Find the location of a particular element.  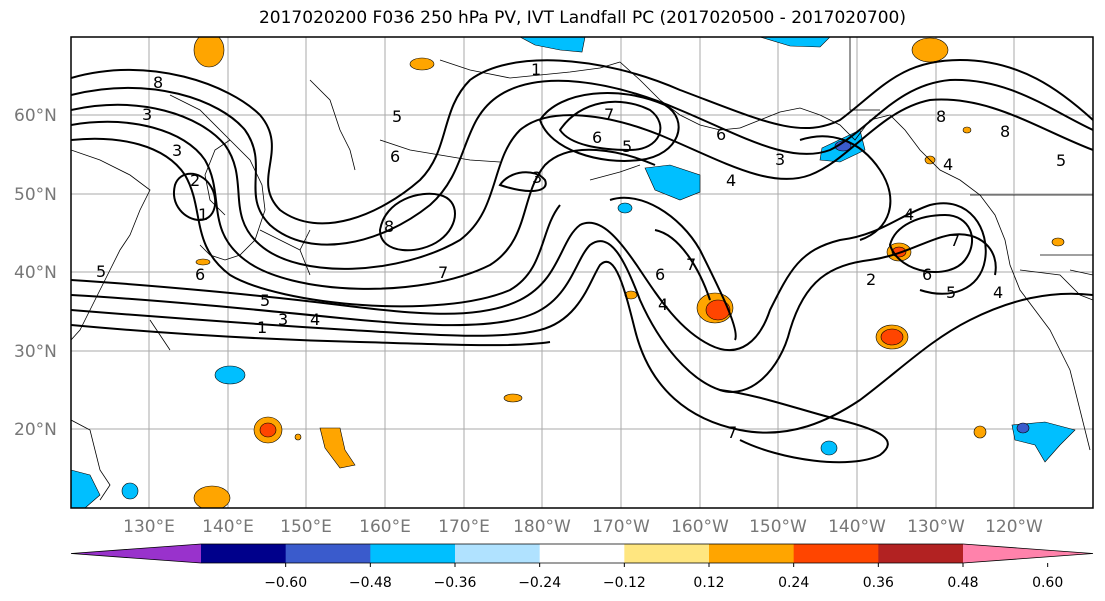

colorbar-extension-low is located at coordinates (136, 553).